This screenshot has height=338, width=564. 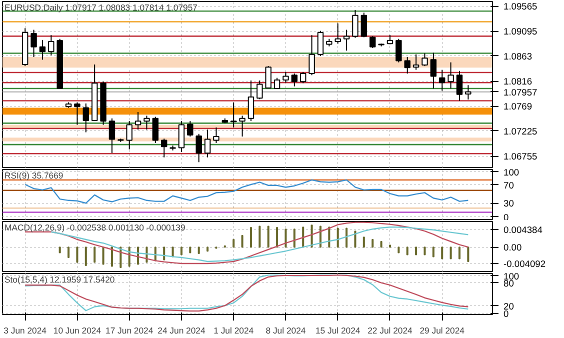 What do you see at coordinates (513, 247) in the screenshot?
I see `y-tick-label: 0.00` at bounding box center [513, 247].